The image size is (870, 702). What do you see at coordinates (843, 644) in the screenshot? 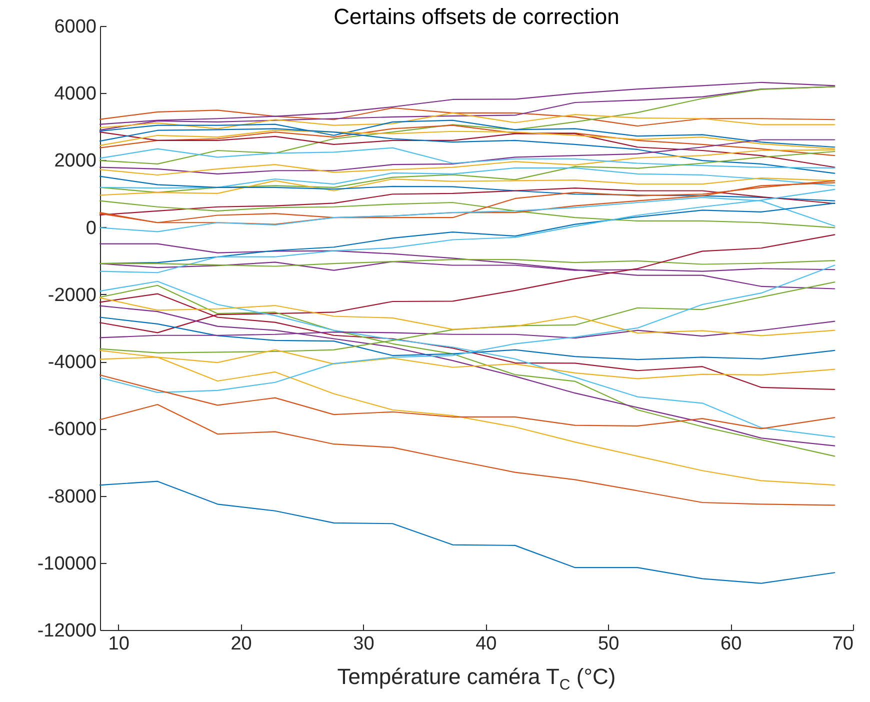
I see `x-tick-label: 70` at bounding box center [843, 644].